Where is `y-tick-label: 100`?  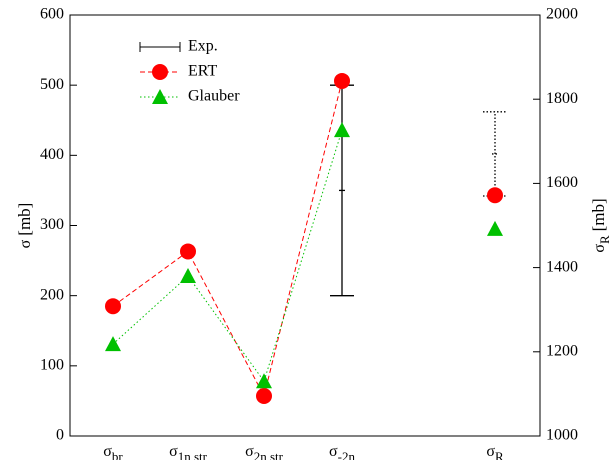 y-tick-label: 100 is located at coordinates (52, 365).